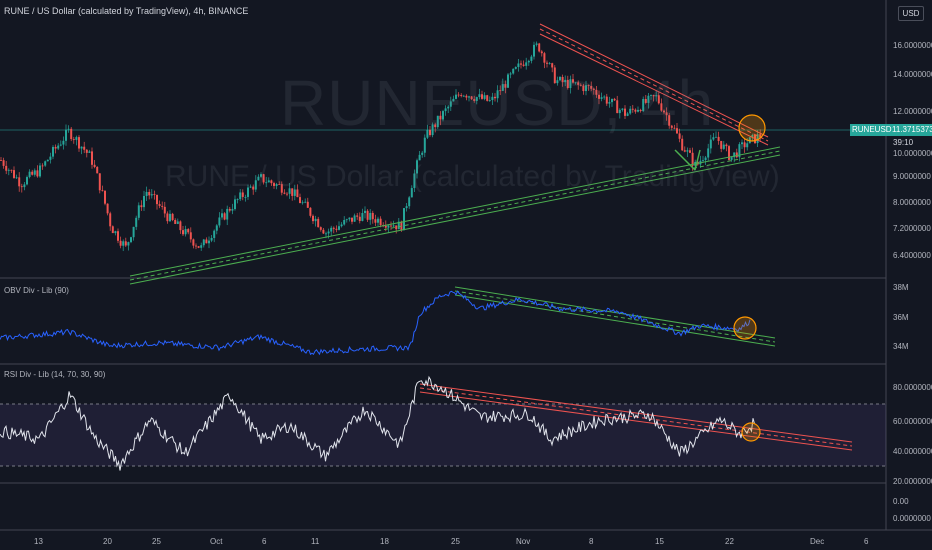 Image resolution: width=932 pixels, height=550 pixels. What do you see at coordinates (912, 481) in the screenshot?
I see `rsi-axis-tick: 20.0000000` at bounding box center [912, 481].